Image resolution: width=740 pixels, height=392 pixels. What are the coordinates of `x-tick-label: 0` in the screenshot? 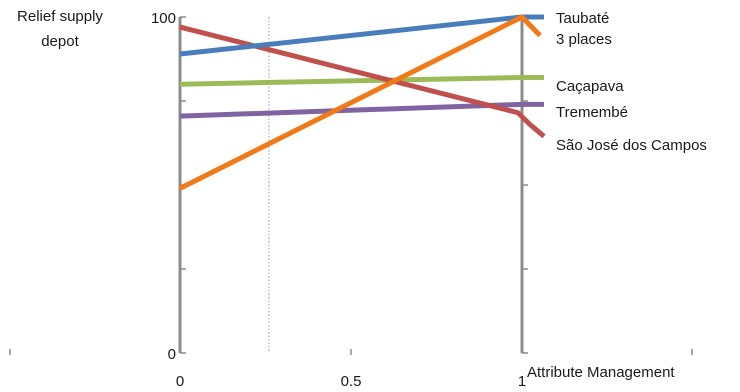 It's located at (180, 381).